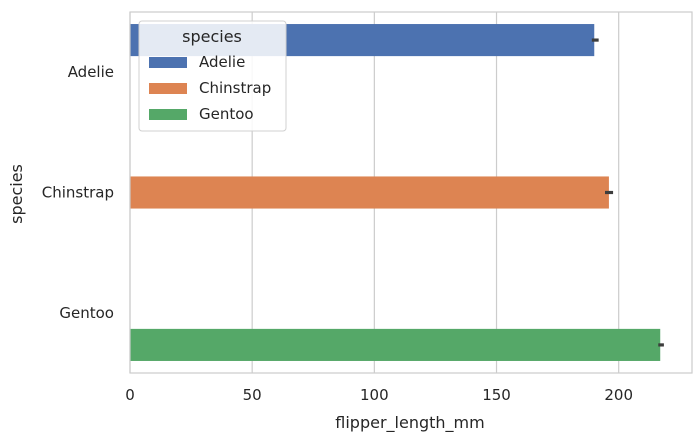 The image size is (700, 446). Describe the element at coordinates (168, 62) in the screenshot. I see `legend-swatch-adelie` at that location.